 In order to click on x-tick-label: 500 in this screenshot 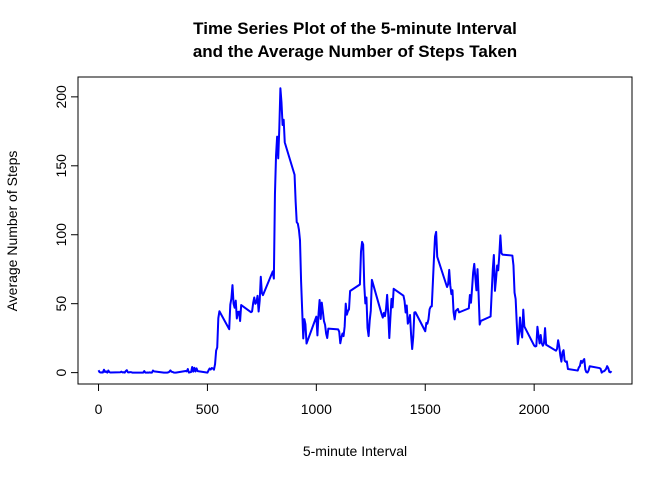, I will do `click(208, 409)`.